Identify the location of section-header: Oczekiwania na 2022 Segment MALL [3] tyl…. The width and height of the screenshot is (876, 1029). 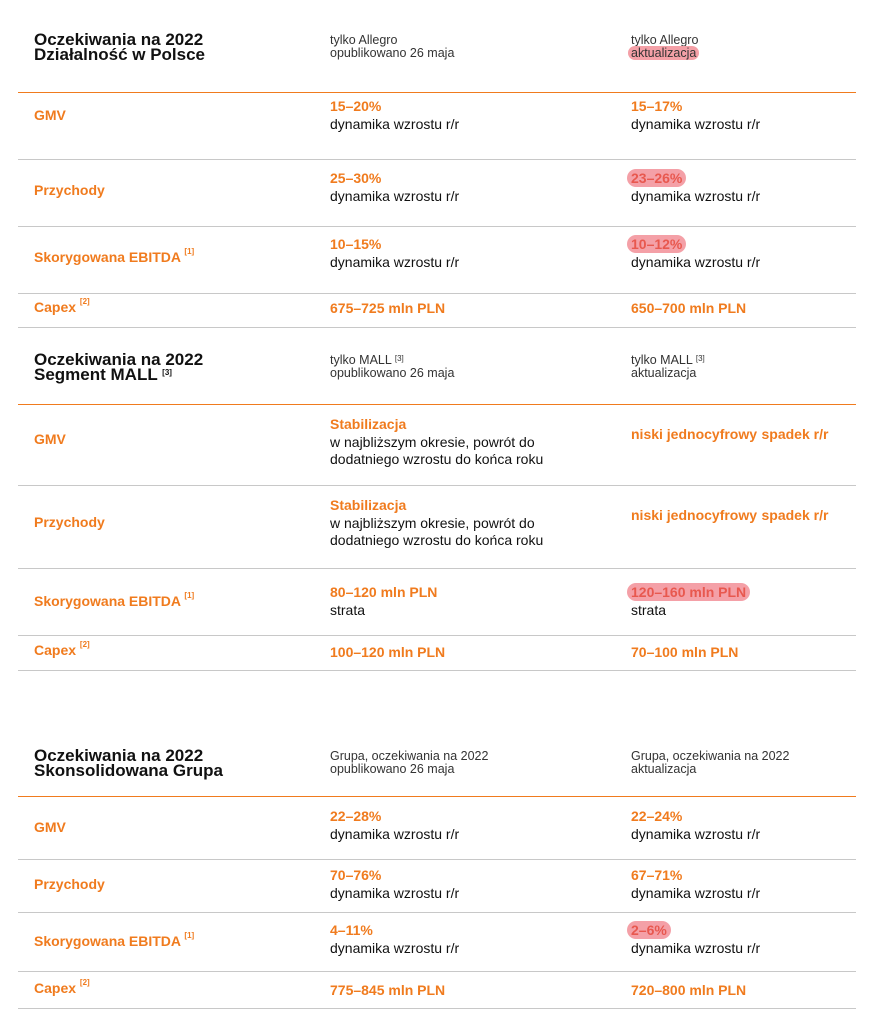
(437, 377).